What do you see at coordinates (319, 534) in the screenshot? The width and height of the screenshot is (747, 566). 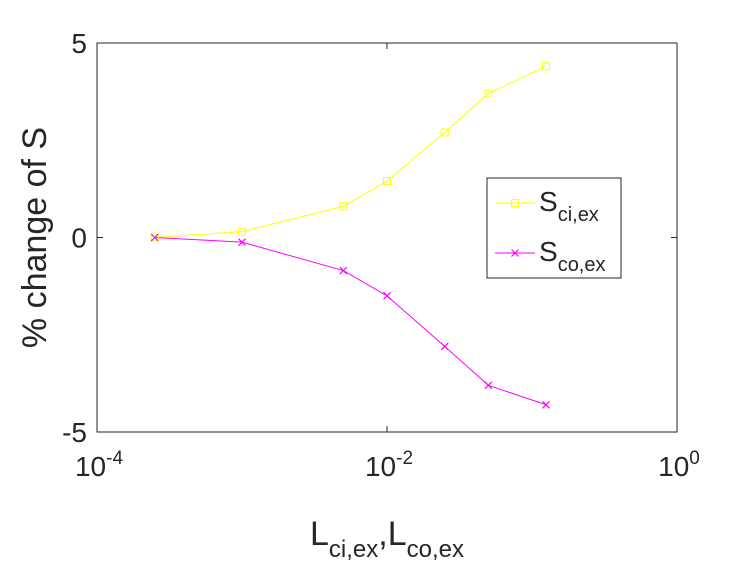 I see `x-label-text: L` at bounding box center [319, 534].